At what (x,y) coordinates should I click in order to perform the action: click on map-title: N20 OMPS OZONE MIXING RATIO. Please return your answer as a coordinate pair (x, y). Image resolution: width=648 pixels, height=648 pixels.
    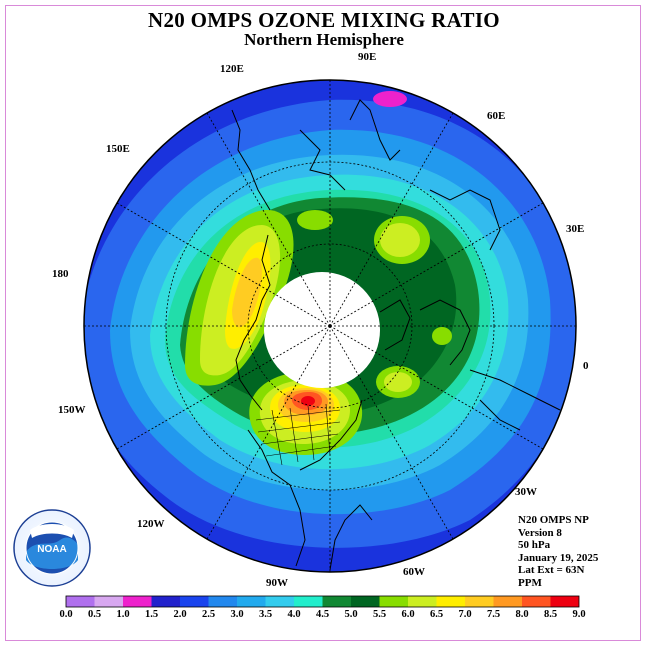
    Looking at the image, I should click on (324, 20).